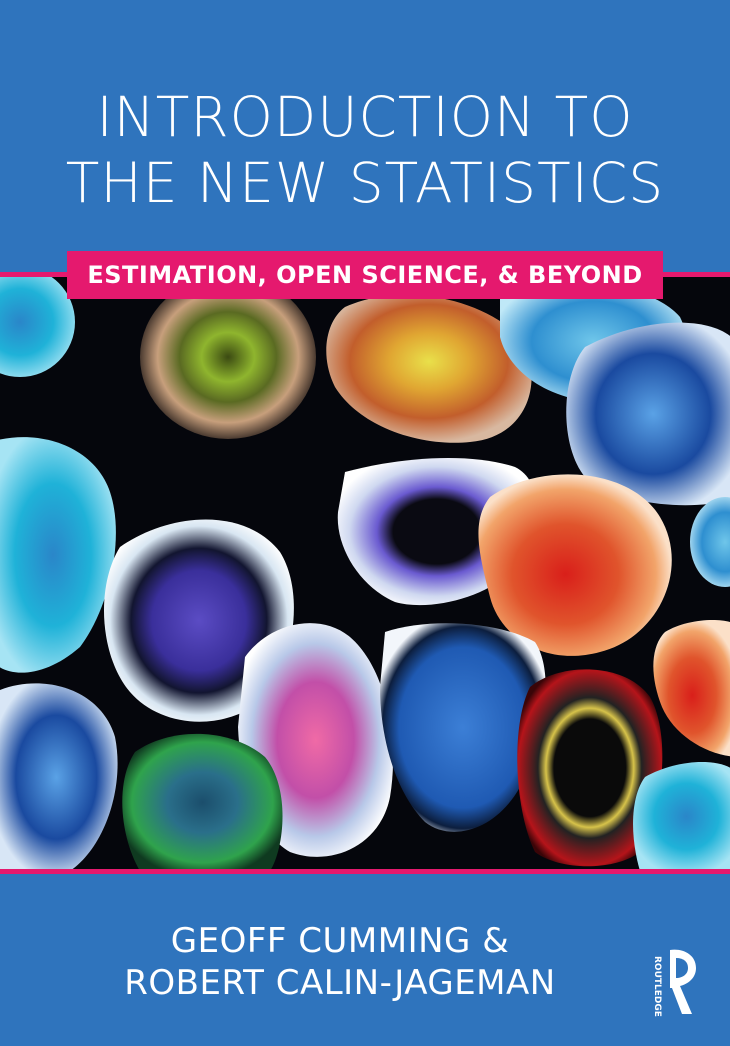 This screenshot has width=730, height=1046. What do you see at coordinates (340, 962) in the screenshot?
I see `book-authors: GEOFF CUMMING & ROBERT CALIN-JAGEMAN` at bounding box center [340, 962].